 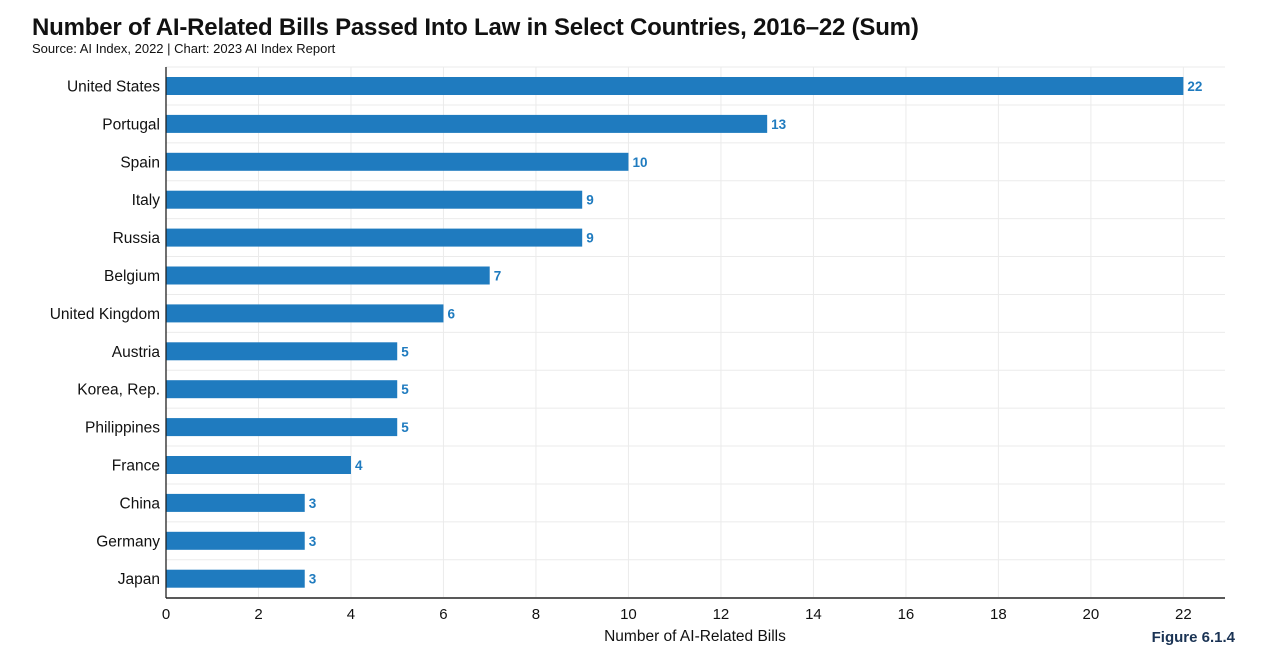 I want to click on bar-germany, so click(x=235, y=540).